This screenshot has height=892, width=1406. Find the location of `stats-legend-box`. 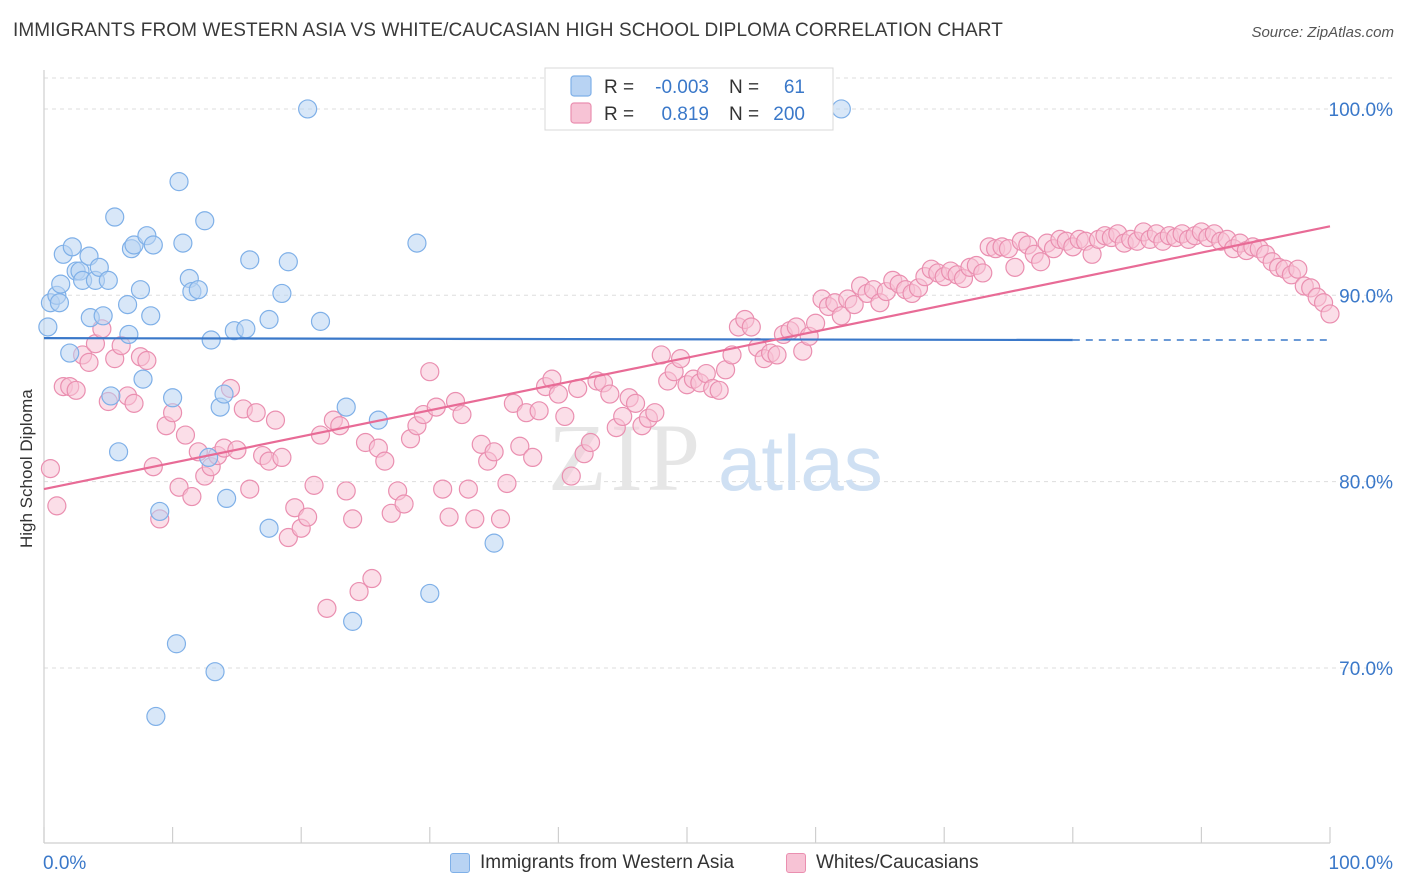

stats-legend-box is located at coordinates (689, 99).